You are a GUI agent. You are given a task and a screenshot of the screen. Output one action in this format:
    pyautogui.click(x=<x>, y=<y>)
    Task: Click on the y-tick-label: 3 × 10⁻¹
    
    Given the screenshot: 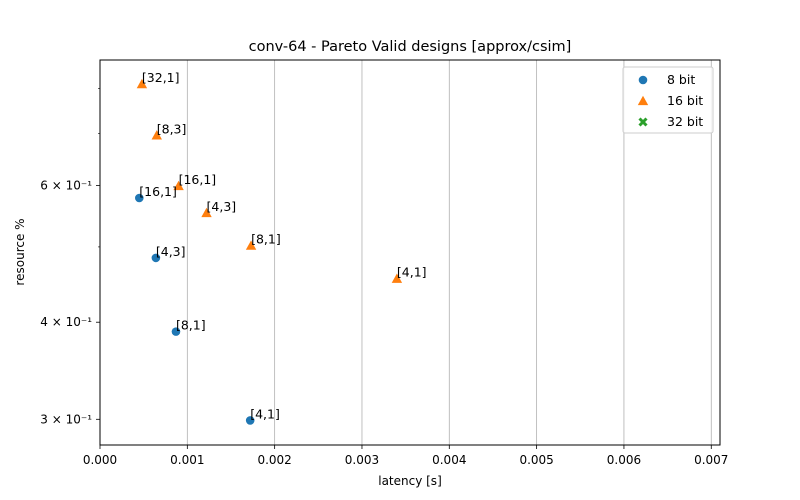 What is the action you would take?
    pyautogui.click(x=66, y=419)
    